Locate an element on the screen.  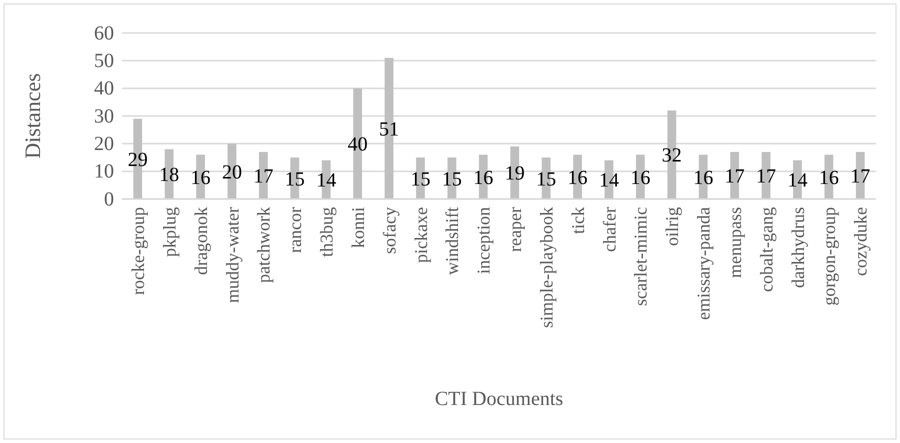
data-label: 40 is located at coordinates (358, 145).